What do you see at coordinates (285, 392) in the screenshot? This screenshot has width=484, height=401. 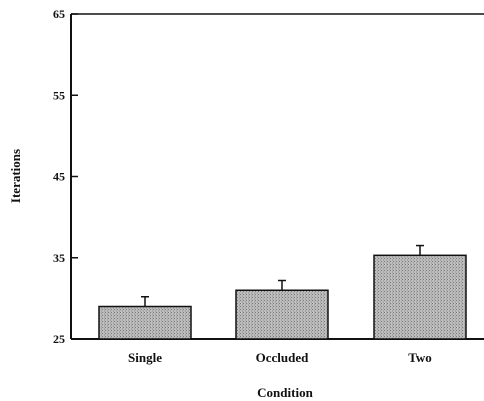 I see `x-axis-title: Condition` at bounding box center [285, 392].